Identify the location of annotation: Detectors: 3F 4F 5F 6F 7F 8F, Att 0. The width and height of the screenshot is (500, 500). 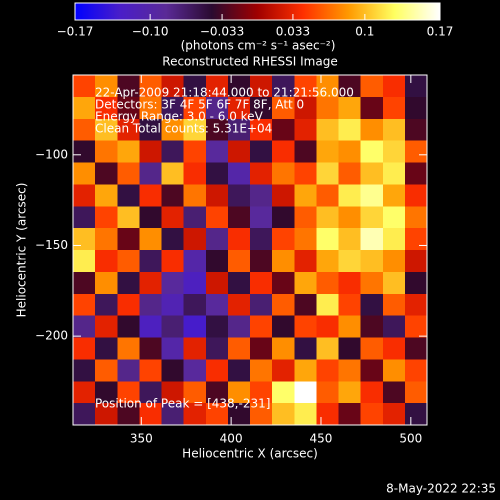
(199, 105).